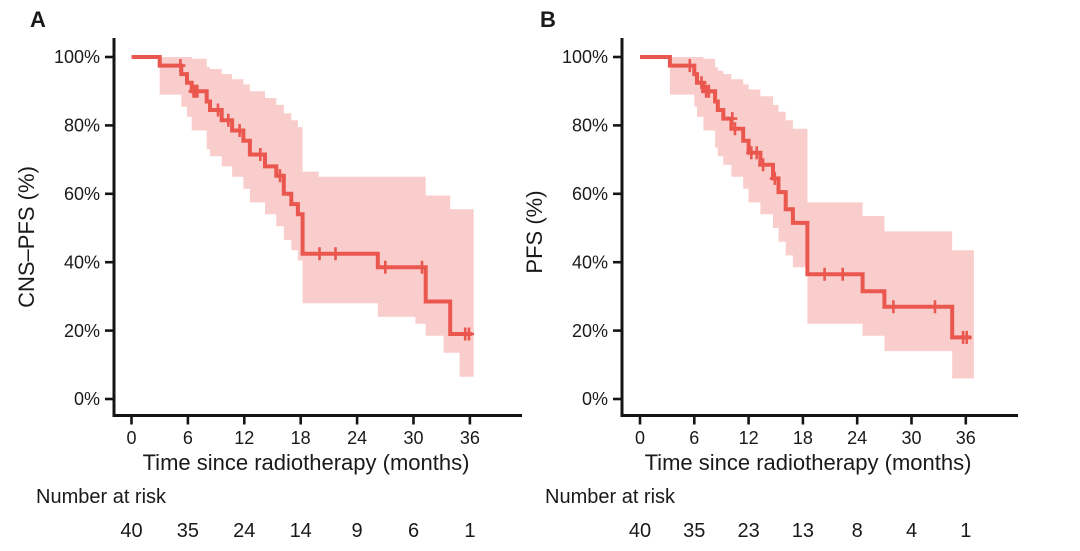 This screenshot has width=1080, height=551. Describe the element at coordinates (748, 531) in the screenshot. I see `number-at-risk-value: 23` at that location.